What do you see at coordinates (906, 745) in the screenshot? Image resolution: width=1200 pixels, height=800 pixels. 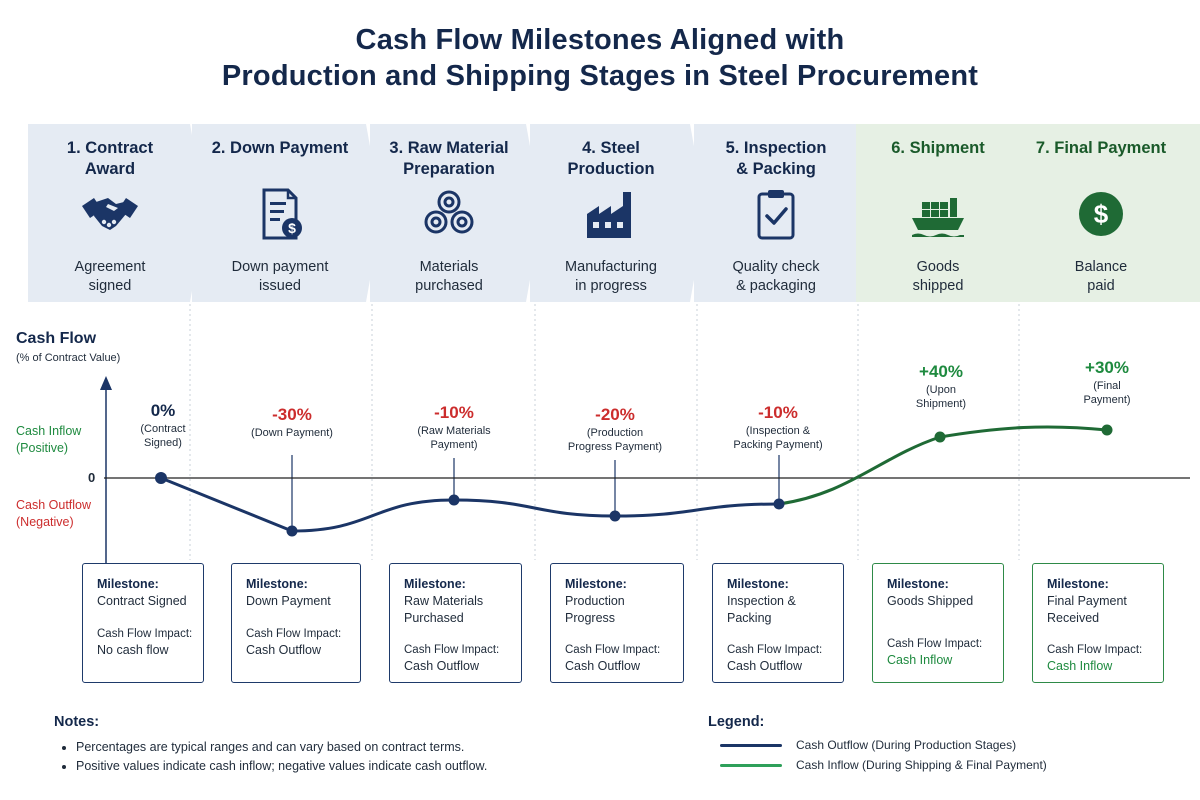 I see `legend-label: Cash Outflow (During Production Stages)` at bounding box center [906, 745].